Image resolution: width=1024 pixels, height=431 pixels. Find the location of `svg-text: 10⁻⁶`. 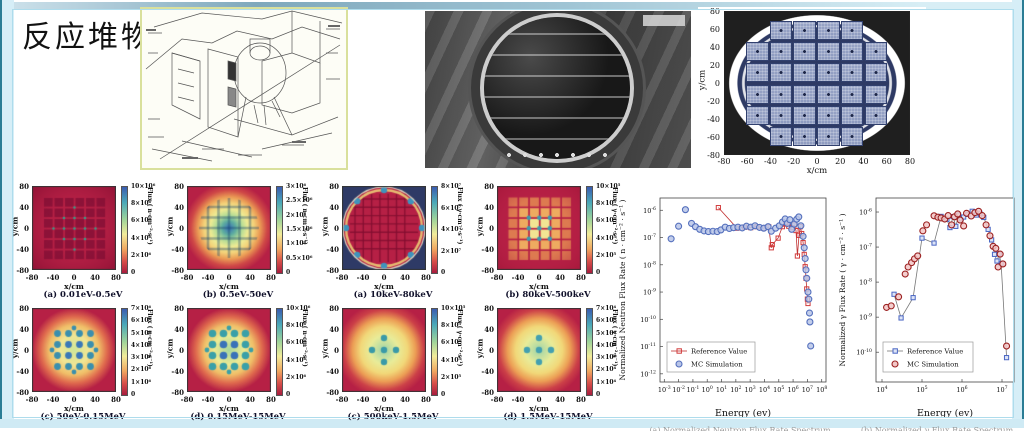

svg-text: 10⁻⁶ is located at coordinates (865, 212).